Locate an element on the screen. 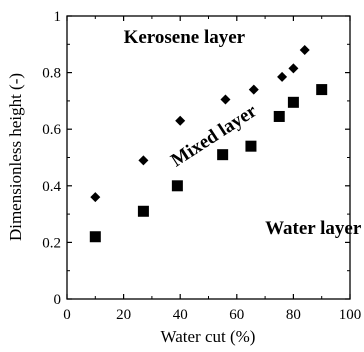 Image resolution: width=364 pixels, height=352 pixels. x-tick-label: 0 is located at coordinates (67, 315).